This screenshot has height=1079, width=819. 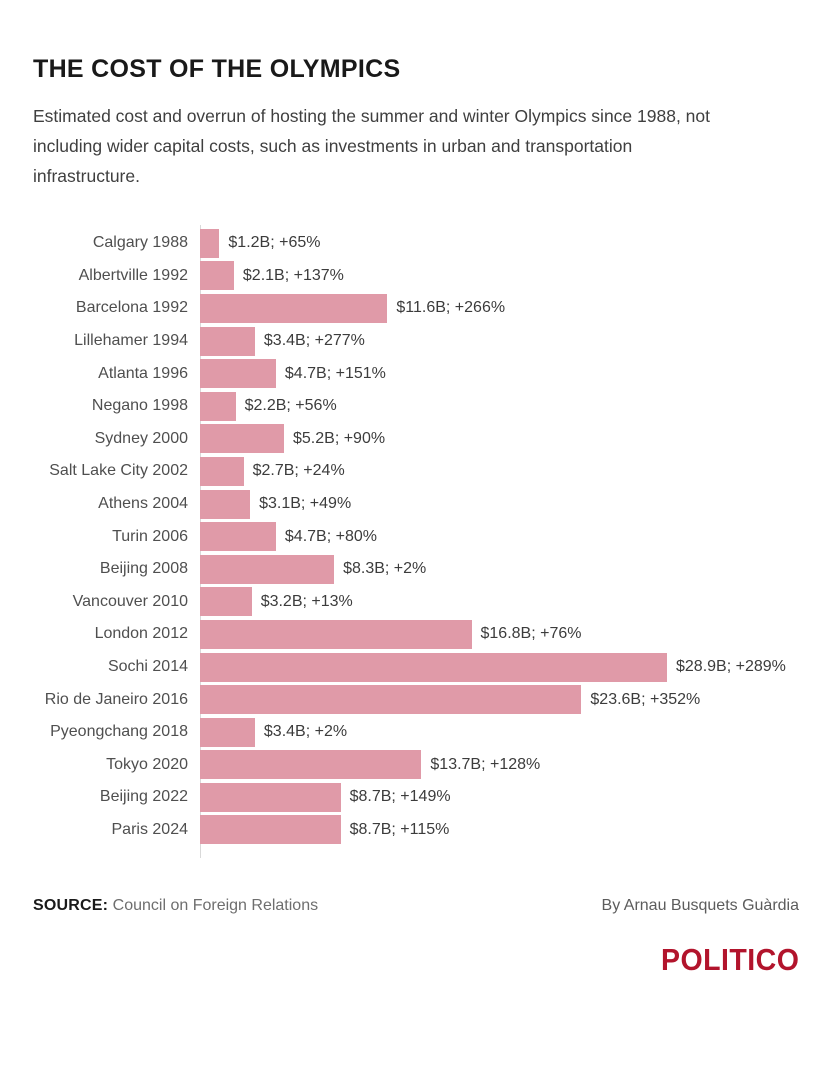 I want to click on page-title: THE COST OF THE OLYMPICS, so click(x=217, y=69).